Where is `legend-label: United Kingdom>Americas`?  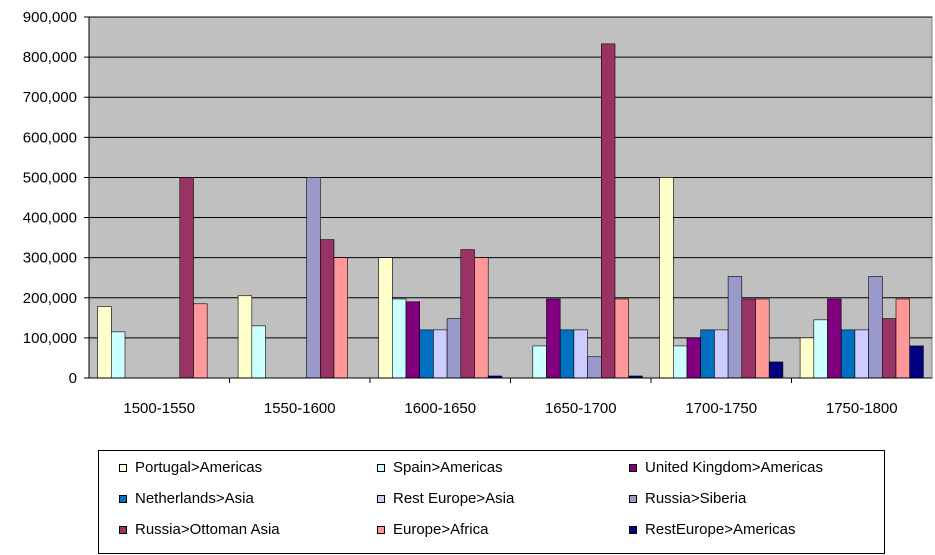
legend-label: United Kingdom>Americas is located at coordinates (734, 467).